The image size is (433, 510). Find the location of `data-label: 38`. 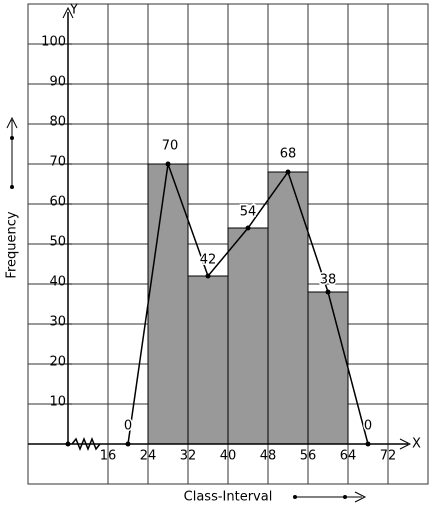

data-label: 38 is located at coordinates (328, 280).